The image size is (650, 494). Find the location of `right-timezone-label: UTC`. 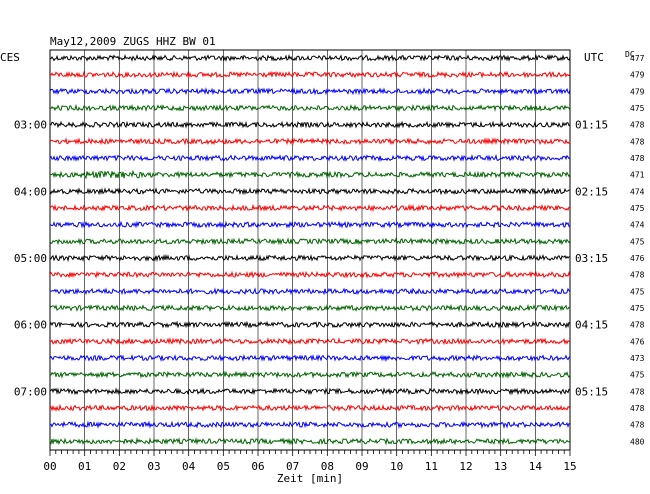

right-timezone-label: UTC is located at coordinates (594, 57).